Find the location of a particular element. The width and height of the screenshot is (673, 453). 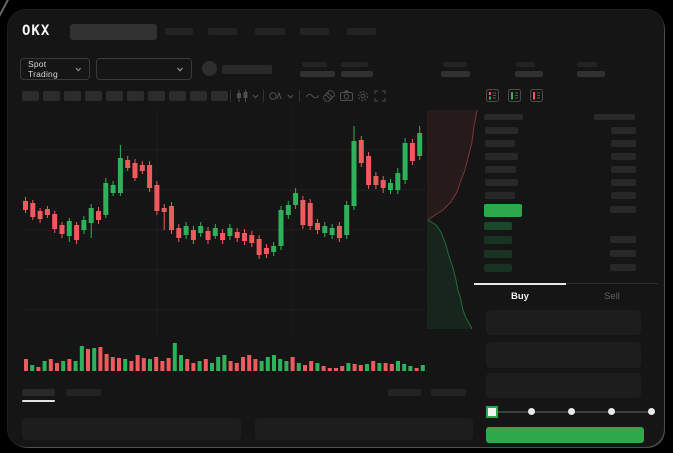

orderbook-view-bids-icon is located at coordinates (514, 95).